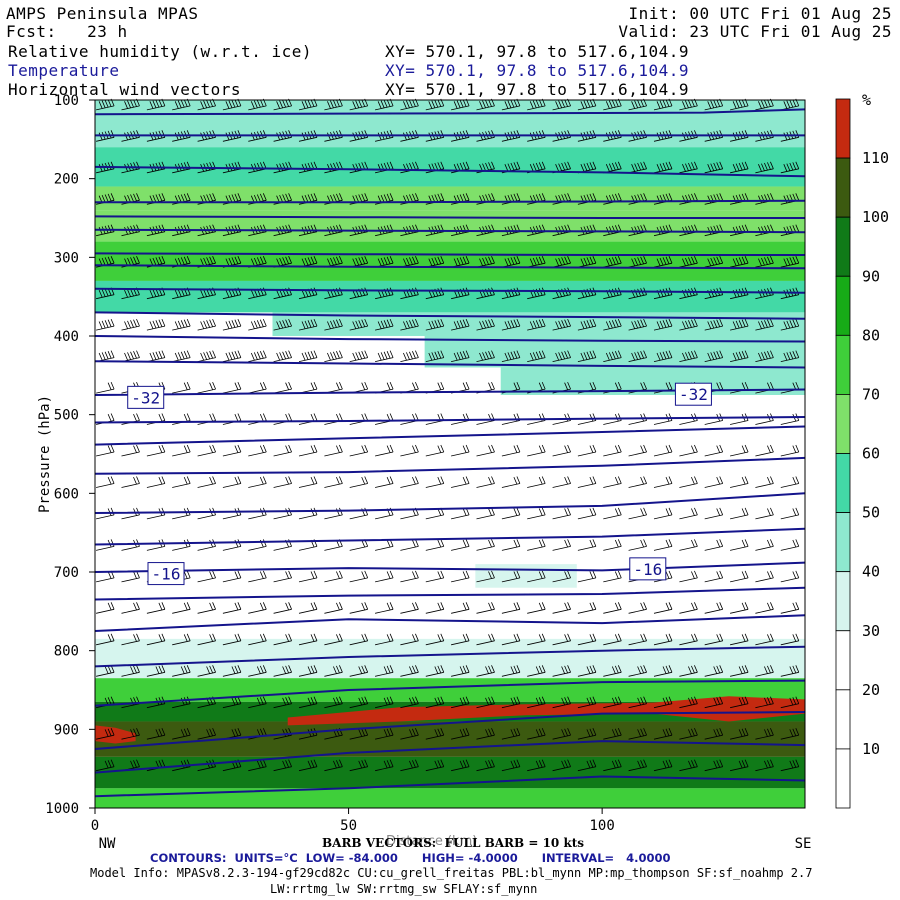 The width and height of the screenshot is (900, 900). What do you see at coordinates (760, 13) in the screenshot?
I see `header-init: Init: 00 UTC Fri 01 Aug 25` at bounding box center [760, 13].